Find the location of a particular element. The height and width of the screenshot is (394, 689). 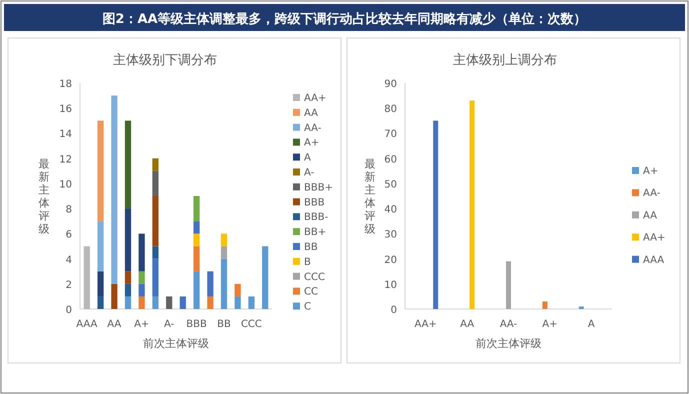

y-tick-label: 30 is located at coordinates (390, 235).